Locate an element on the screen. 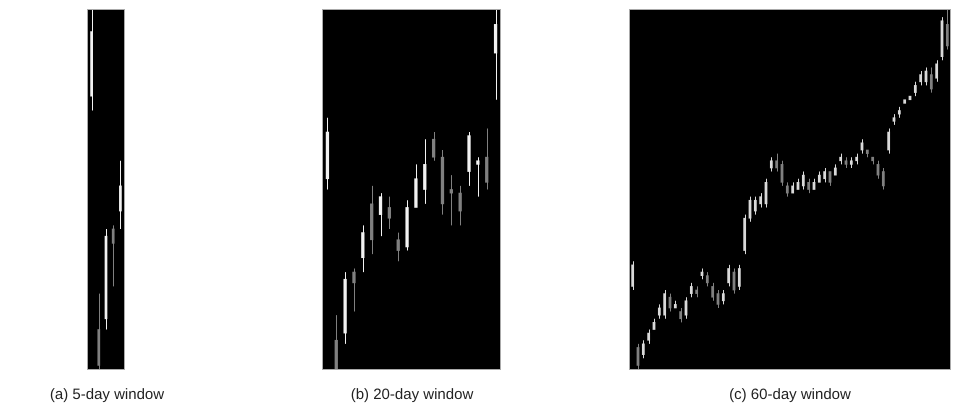  text: (a) 5-day window is located at coordinates (107, 394).